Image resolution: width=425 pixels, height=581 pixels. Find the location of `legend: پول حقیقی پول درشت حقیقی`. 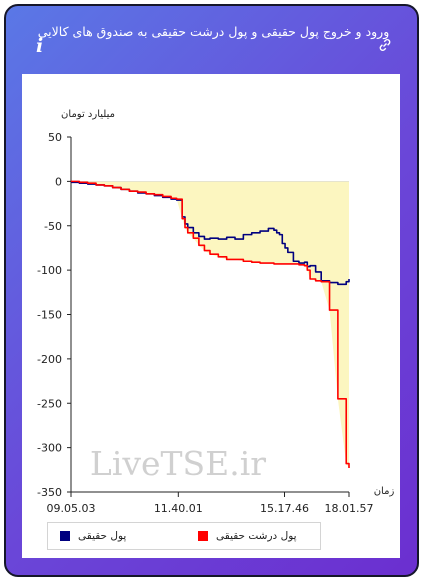

legend: پول حقیقی پول درشت حقیقی is located at coordinates (184, 536).